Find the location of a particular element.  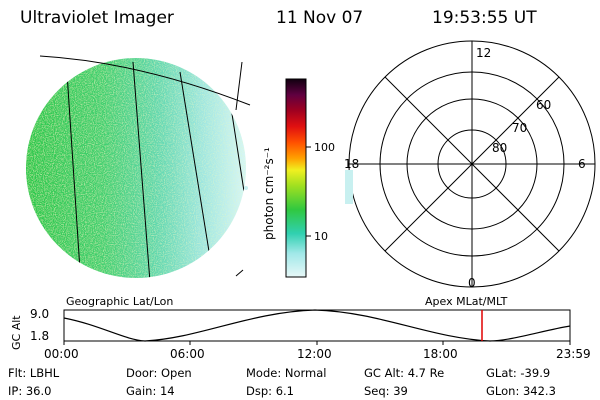

info-mode-label: Mode: is located at coordinates (264, 373).